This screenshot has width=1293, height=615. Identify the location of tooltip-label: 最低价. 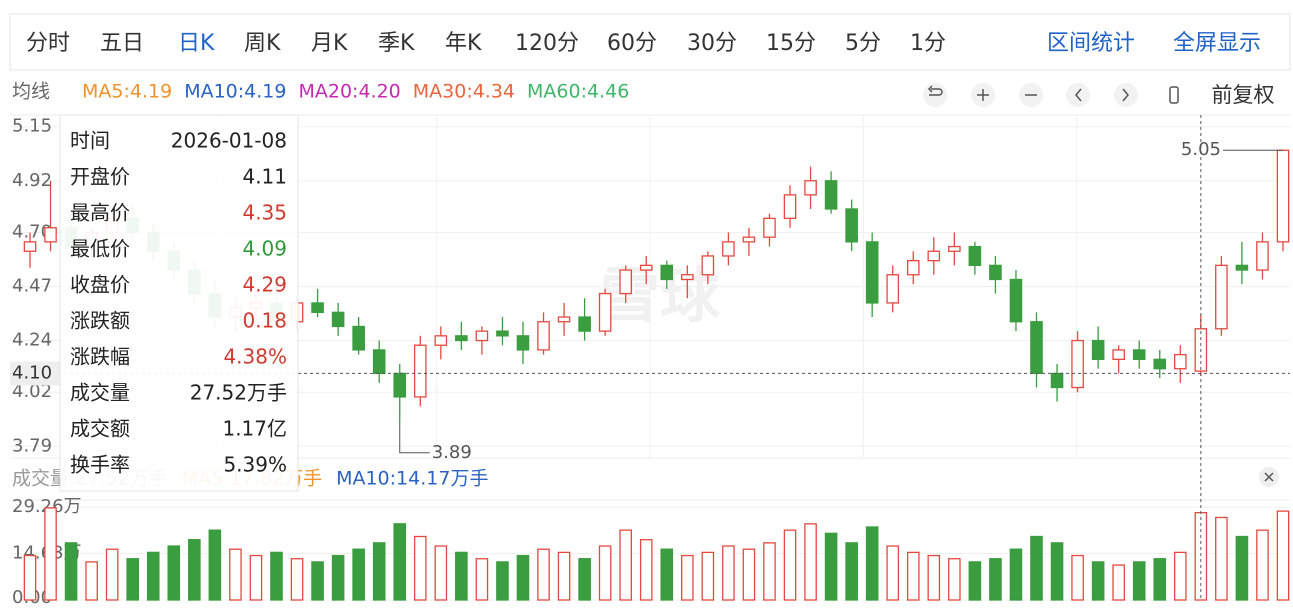
(100, 249).